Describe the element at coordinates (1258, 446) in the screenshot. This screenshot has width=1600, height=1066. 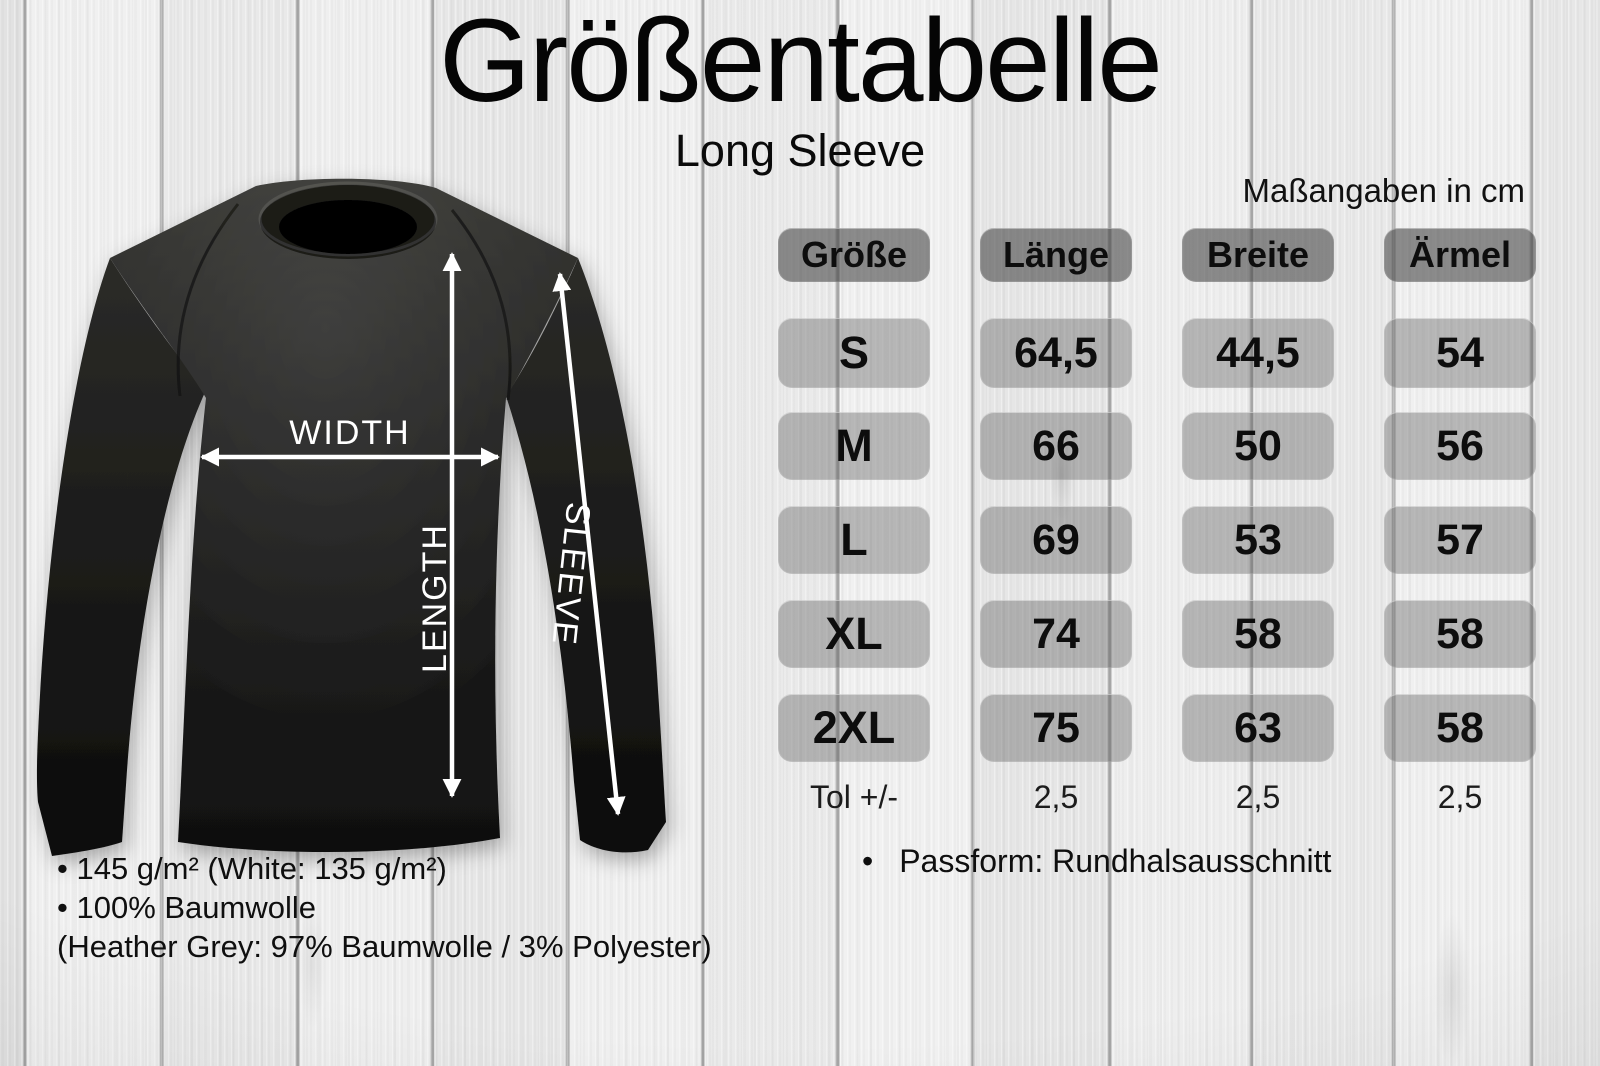
I see `value-breite: 50` at that location.